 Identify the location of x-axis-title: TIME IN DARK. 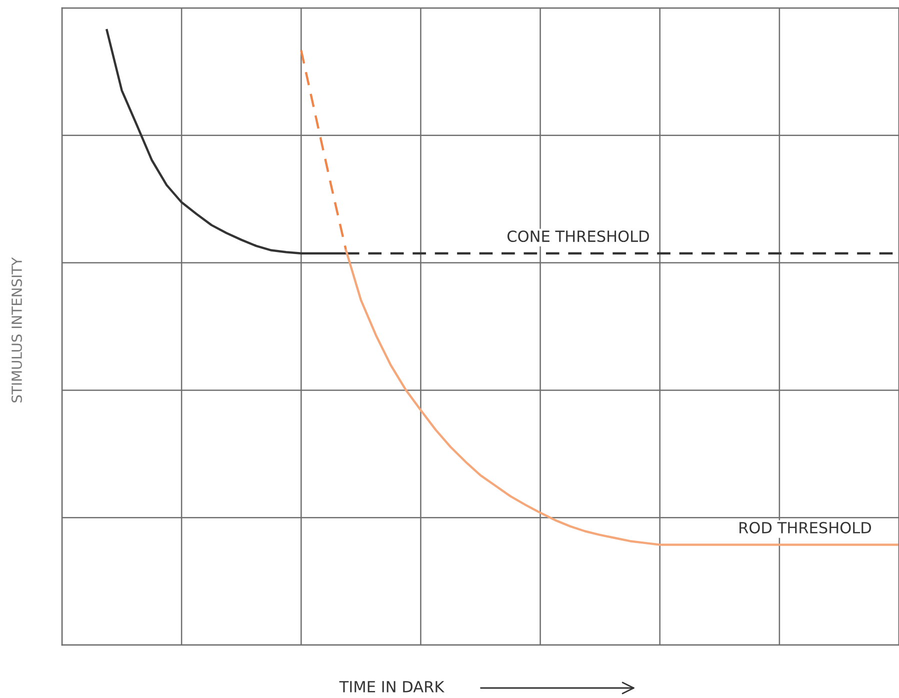
(392, 686).